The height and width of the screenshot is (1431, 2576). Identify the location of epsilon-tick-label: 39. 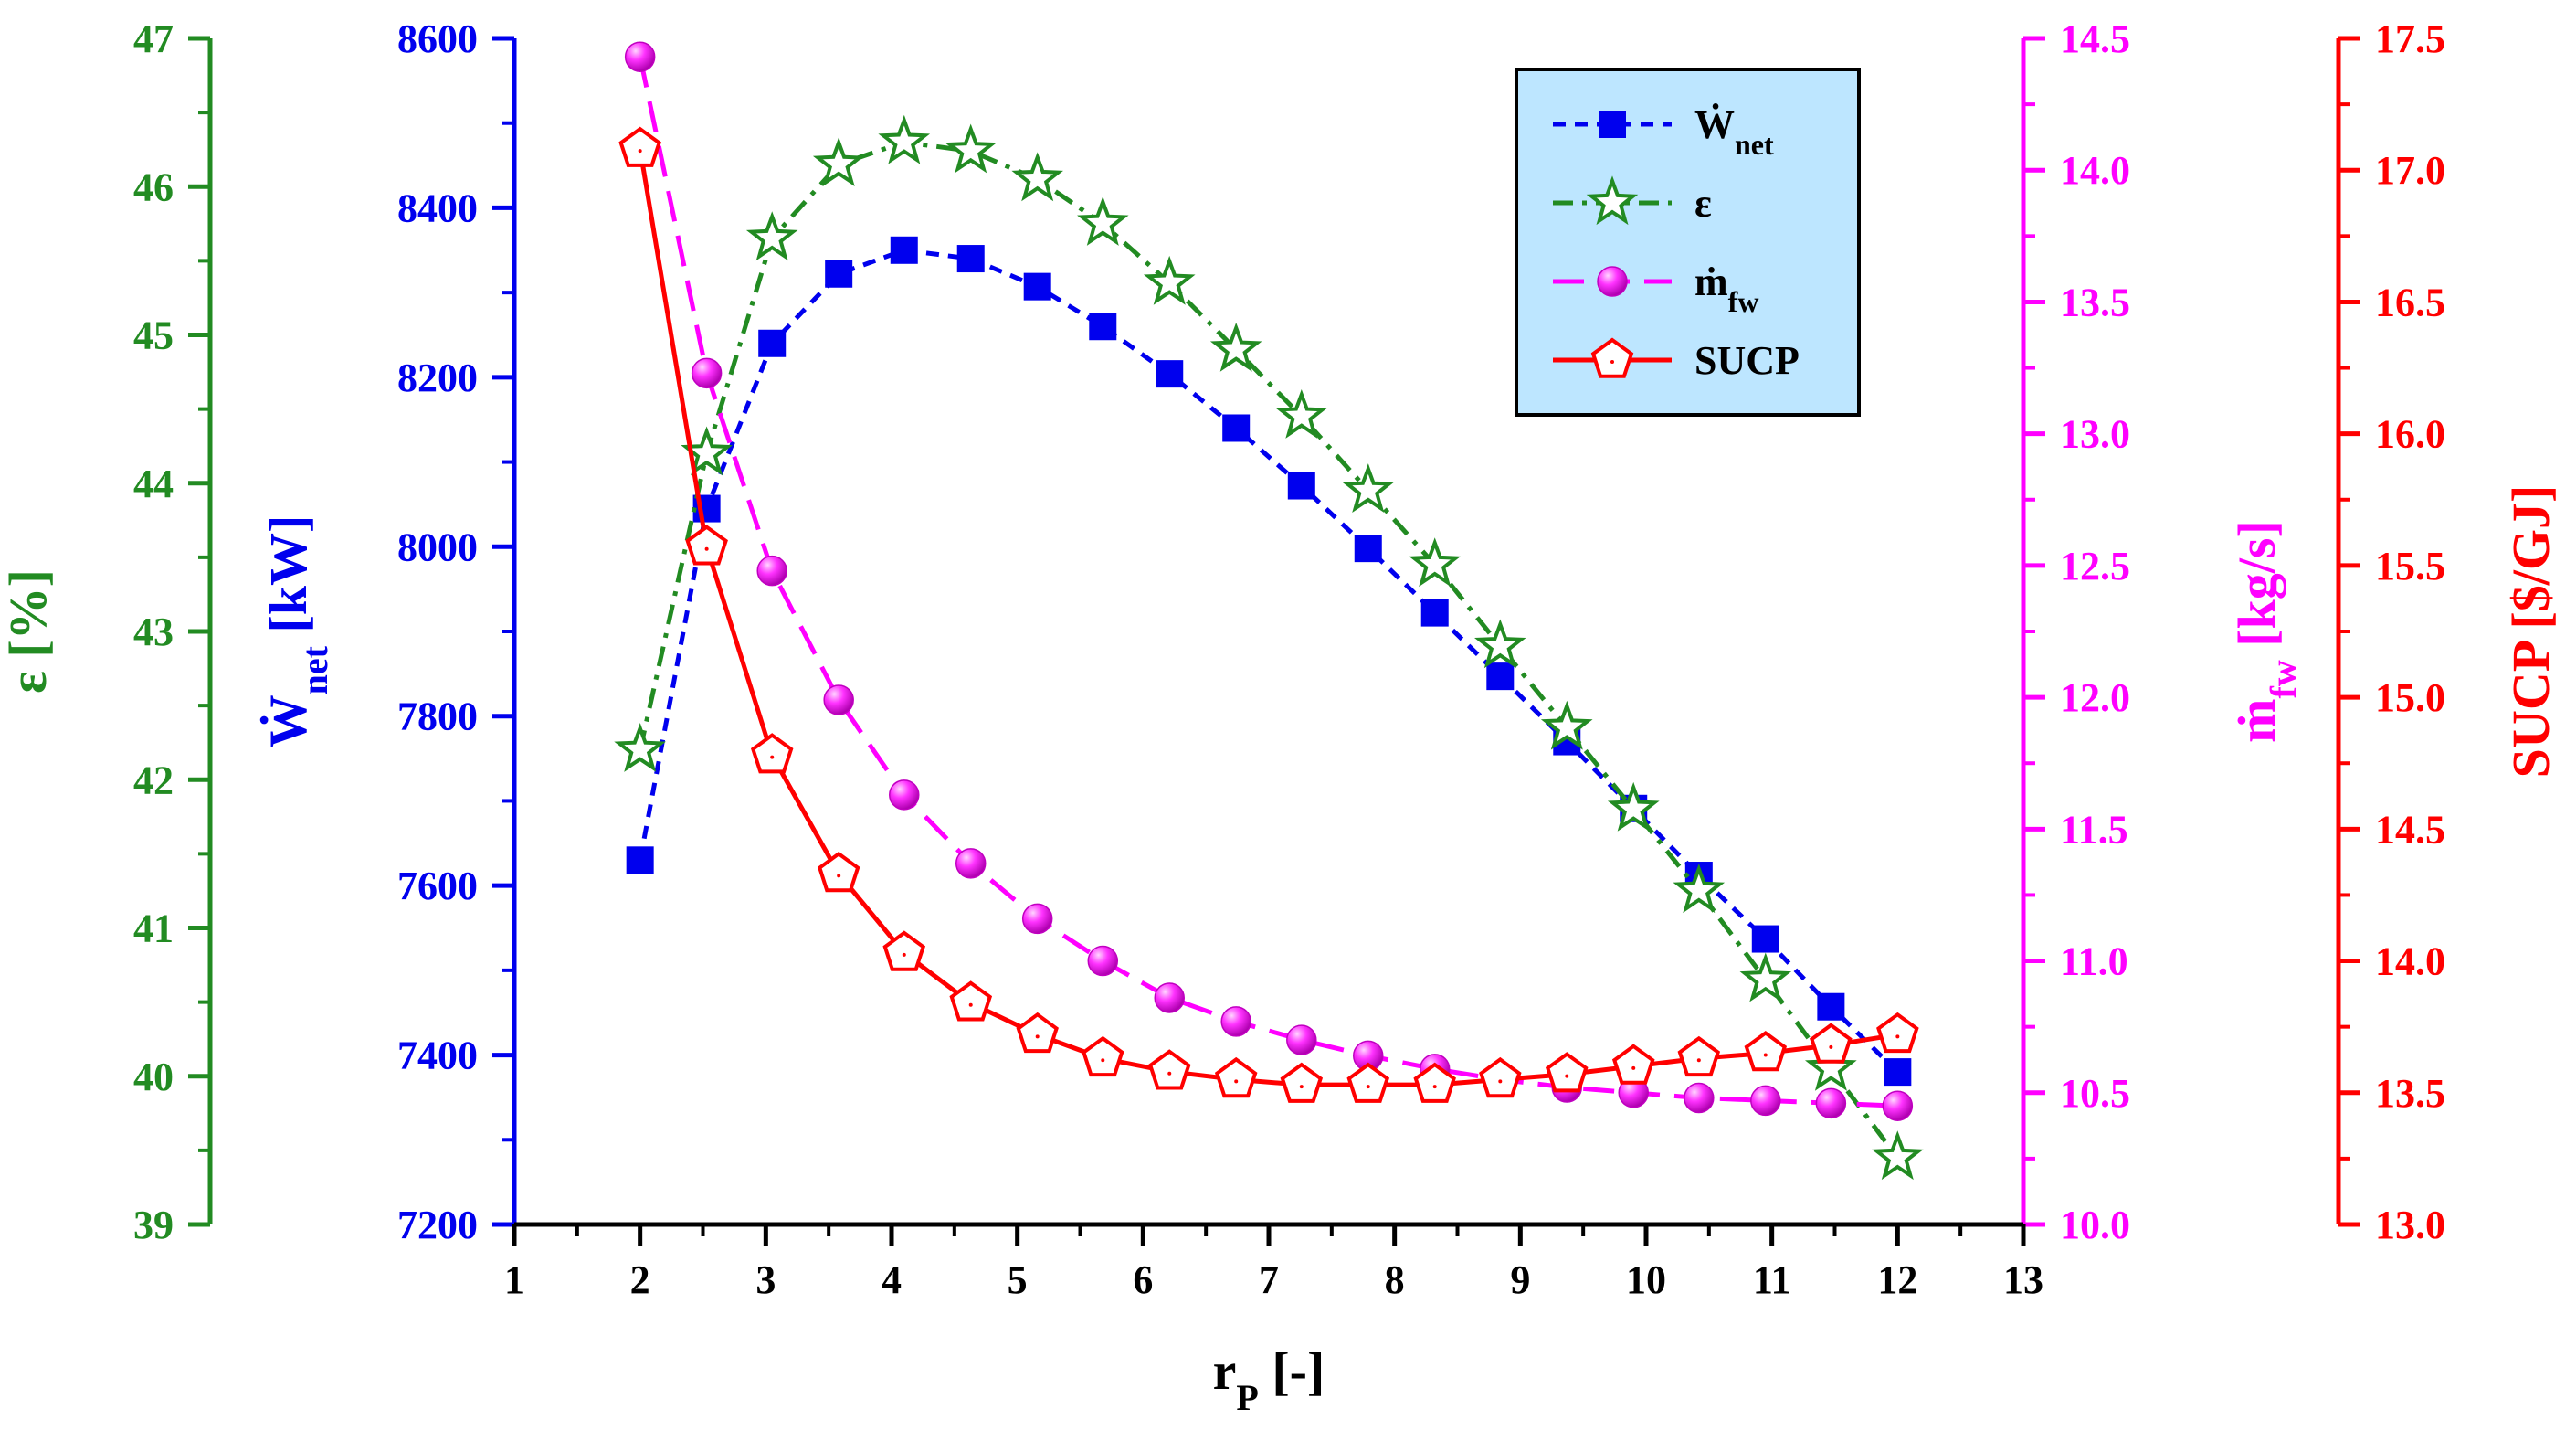
(153, 1225).